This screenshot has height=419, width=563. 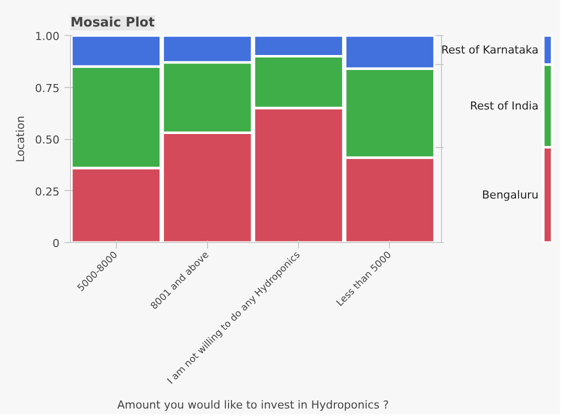 I want to click on x-axis-title: Amount you would like to invest in Hydroponics ?, so click(x=253, y=405).